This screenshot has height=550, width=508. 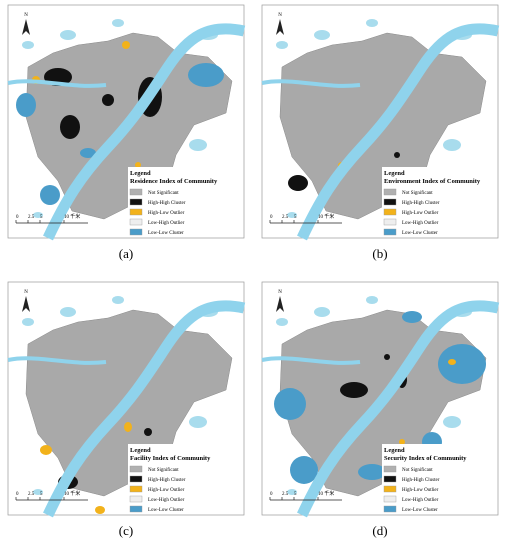 I want to click on caption: (d), so click(x=379, y=530).